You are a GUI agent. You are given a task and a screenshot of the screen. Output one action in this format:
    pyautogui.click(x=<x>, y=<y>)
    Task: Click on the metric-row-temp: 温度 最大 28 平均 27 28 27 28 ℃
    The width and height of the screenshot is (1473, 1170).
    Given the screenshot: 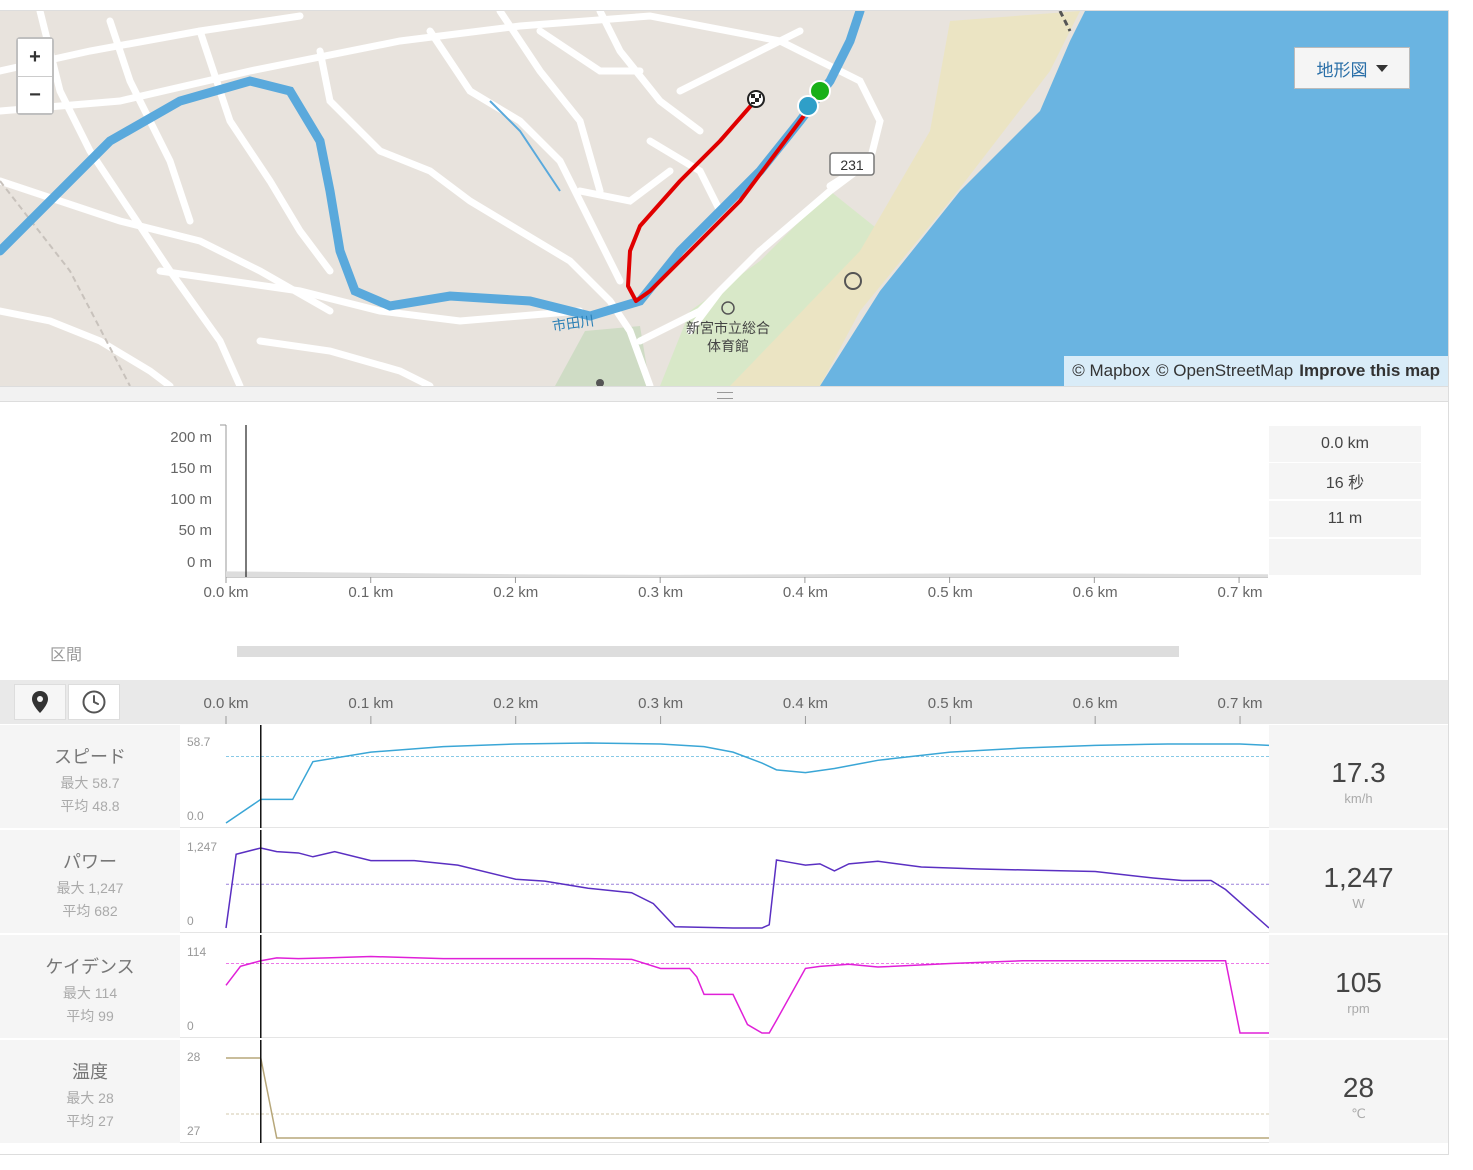 What is the action you would take?
    pyautogui.click(x=724, y=1092)
    